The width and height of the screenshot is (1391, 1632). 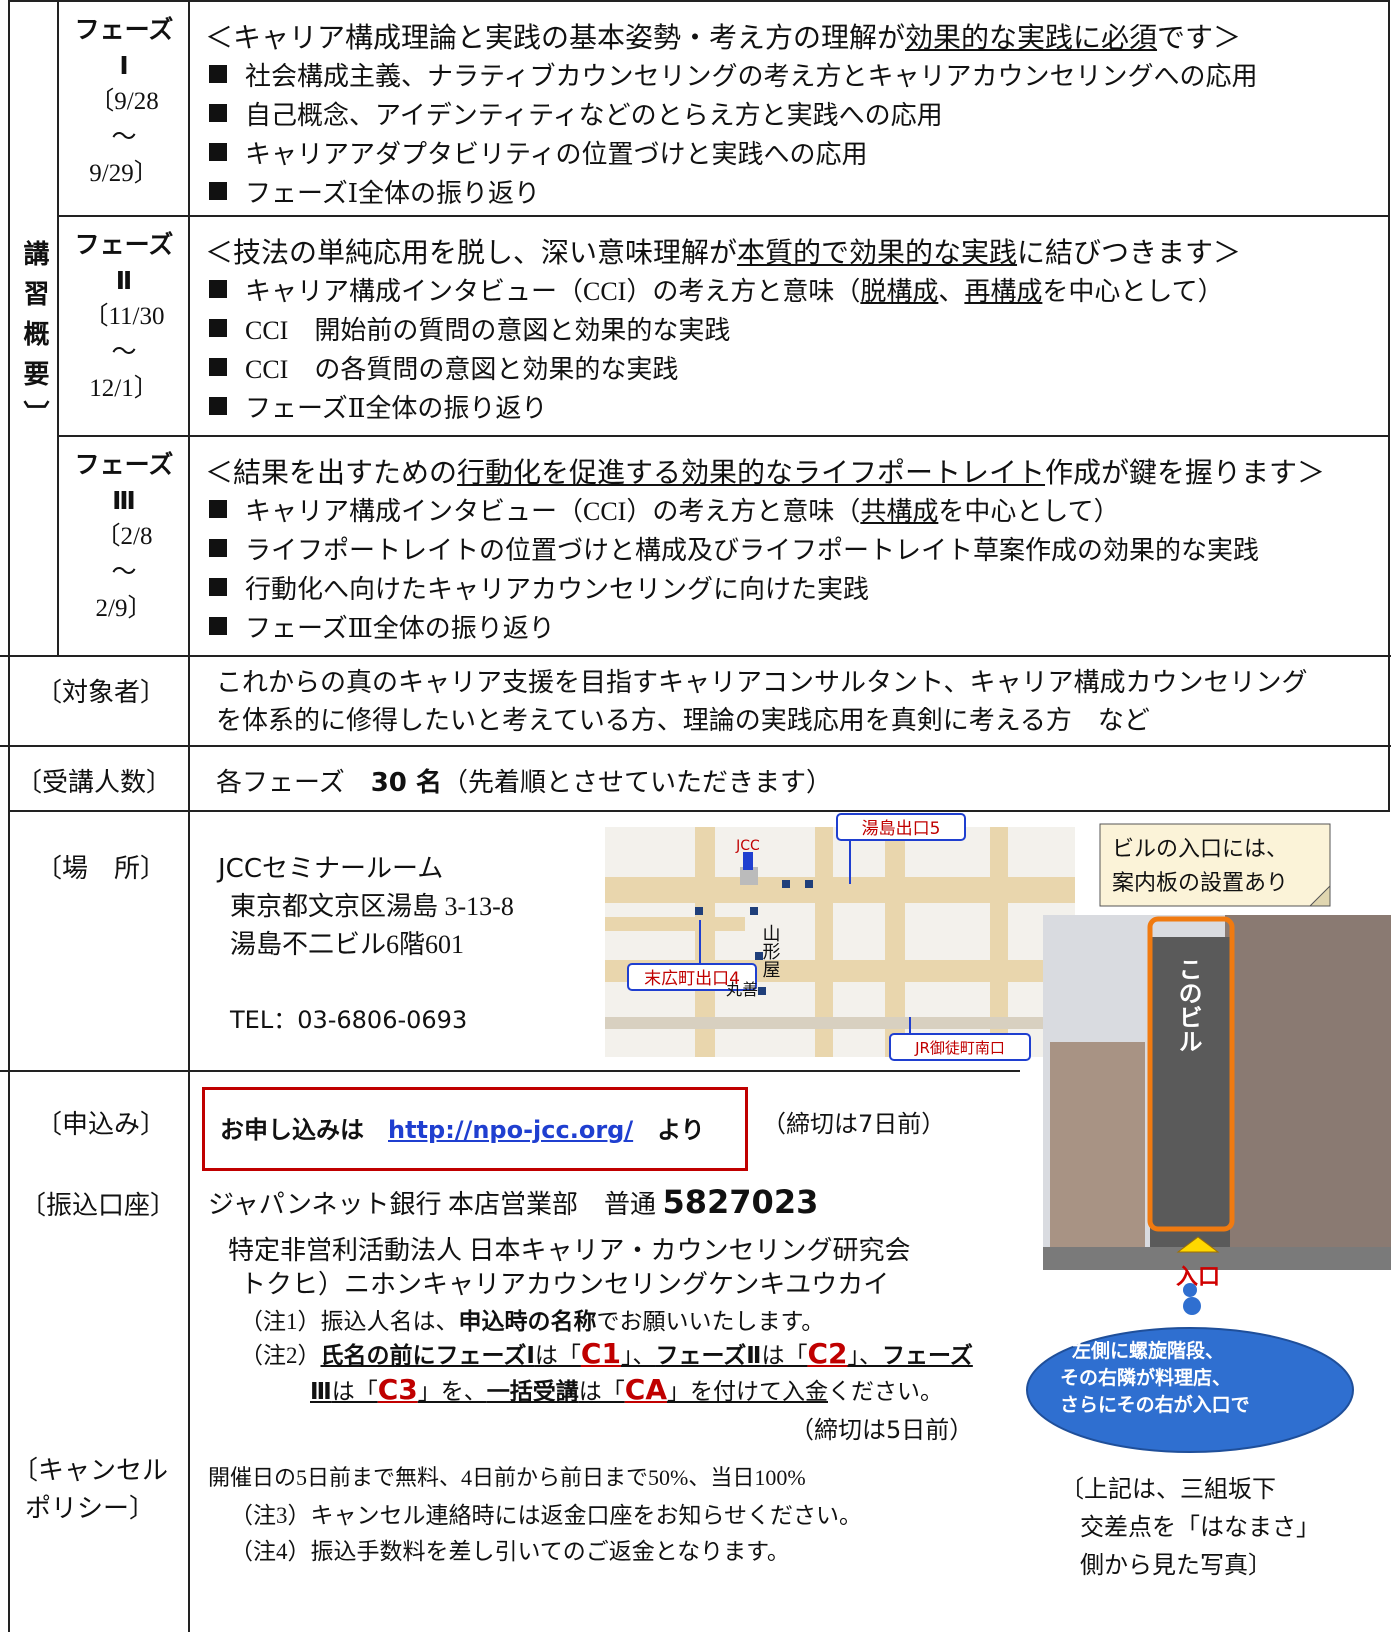 What do you see at coordinates (1168, 1489) in the screenshot?
I see `caption-line: 〔上記は、三組坂下` at bounding box center [1168, 1489].